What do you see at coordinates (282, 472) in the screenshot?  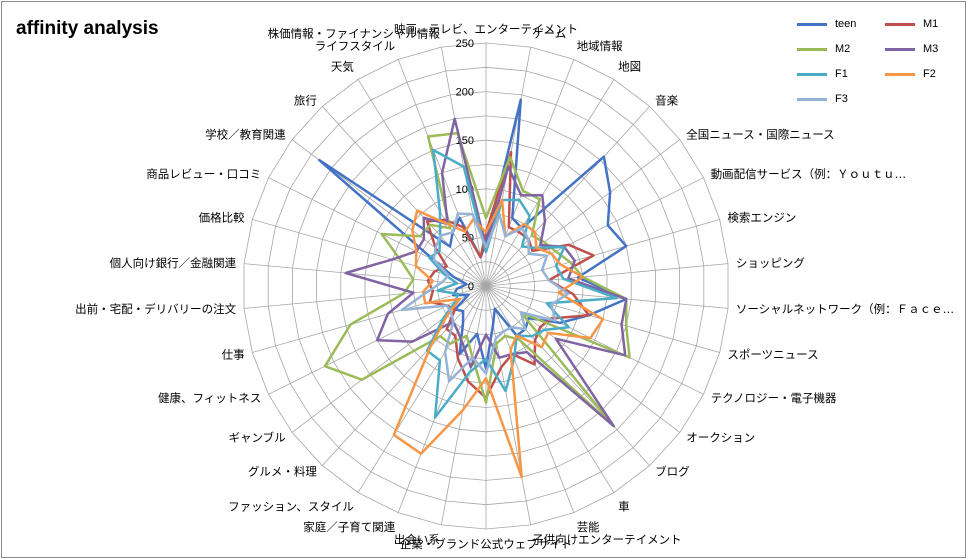 I see `category-label: グルメ・料理` at bounding box center [282, 472].